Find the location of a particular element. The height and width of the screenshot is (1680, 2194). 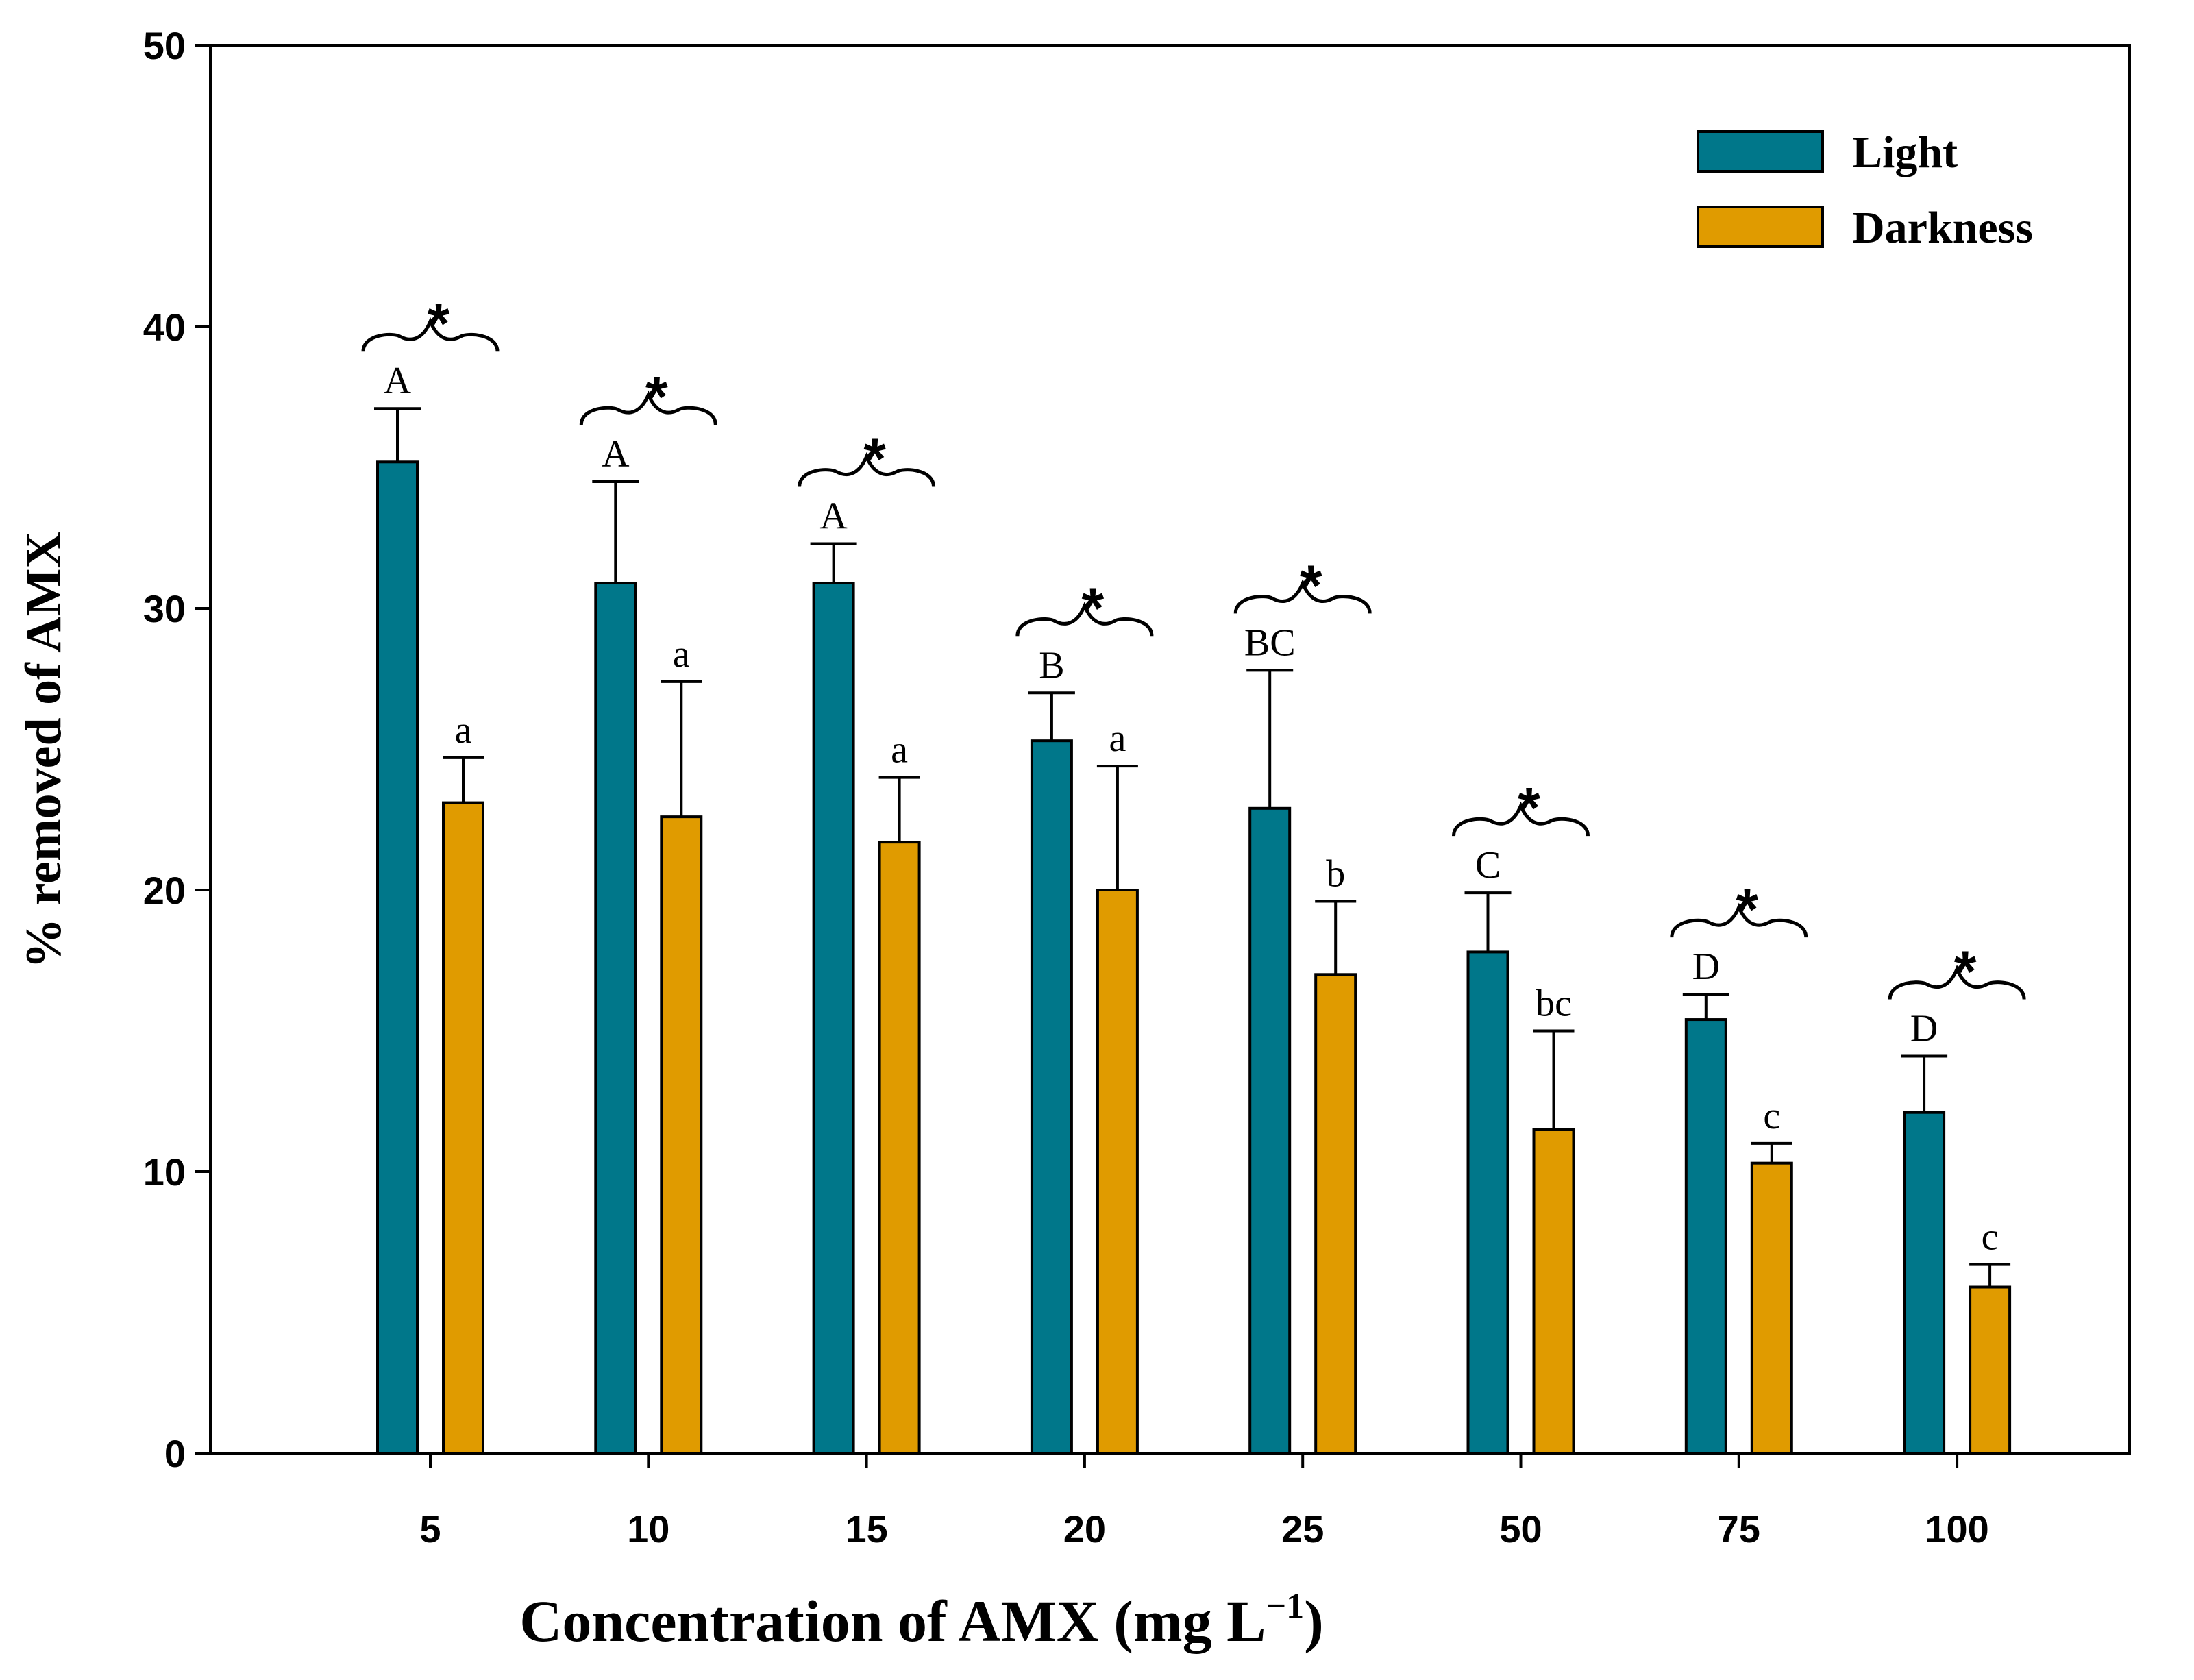

group-letter-darkness: b is located at coordinates (1336, 873).